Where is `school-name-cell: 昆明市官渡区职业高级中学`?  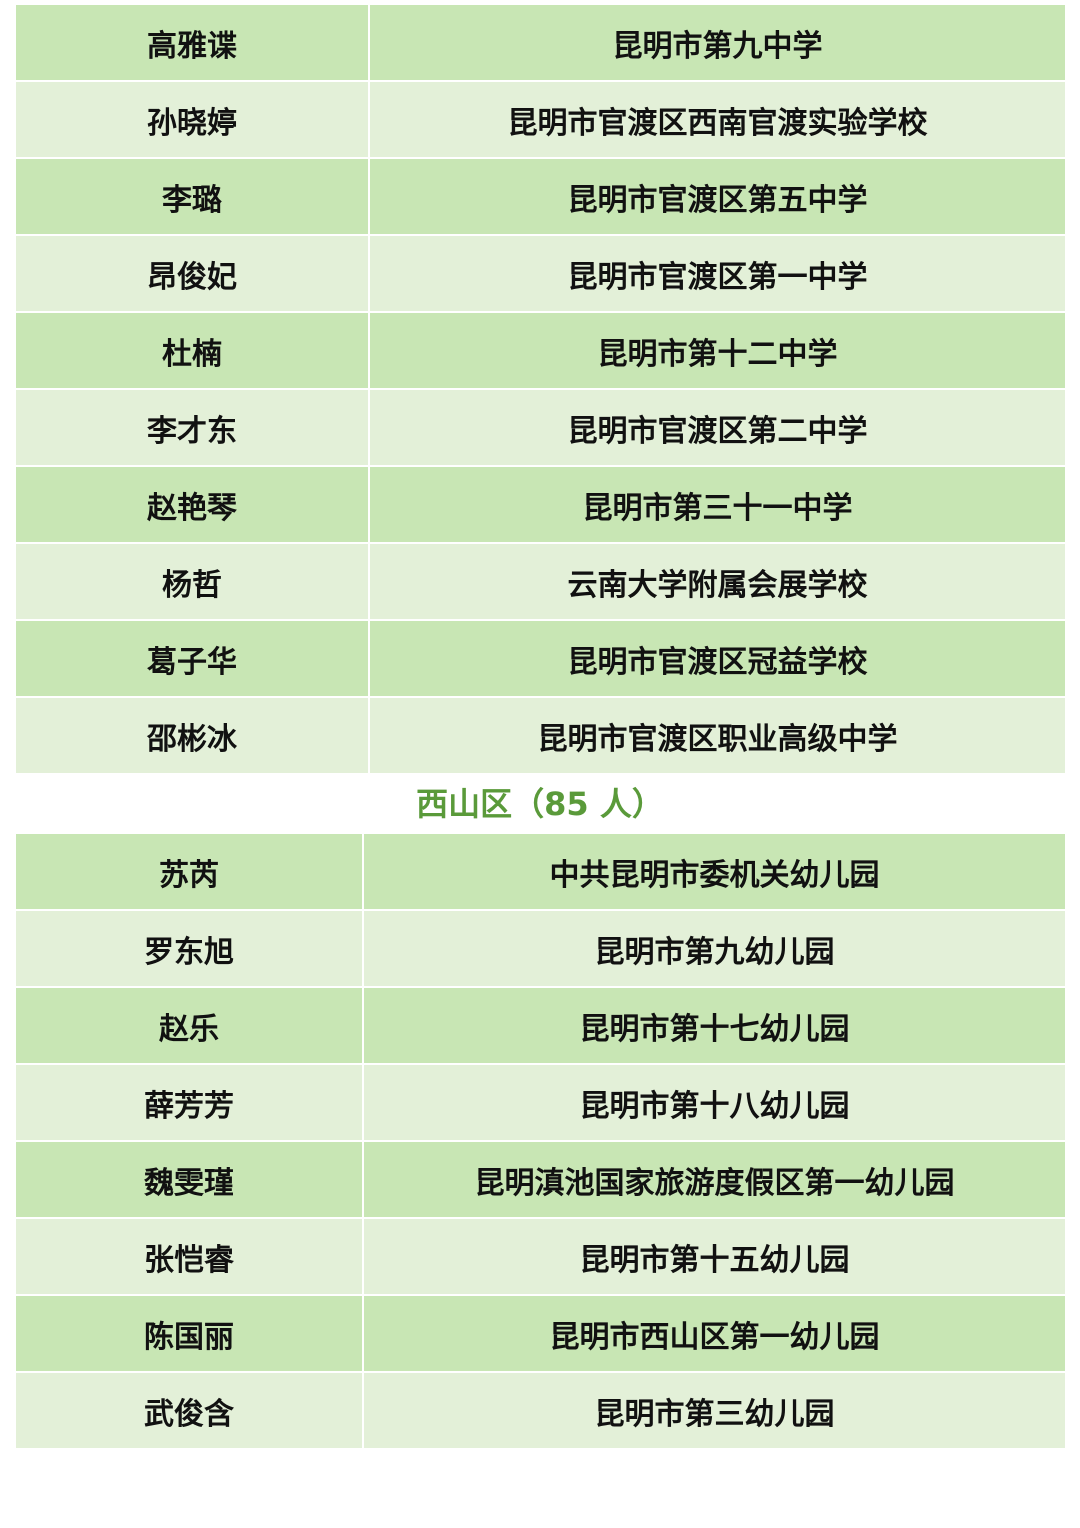
school-name-cell: 昆明市官渡区职业高级中学 is located at coordinates (717, 735).